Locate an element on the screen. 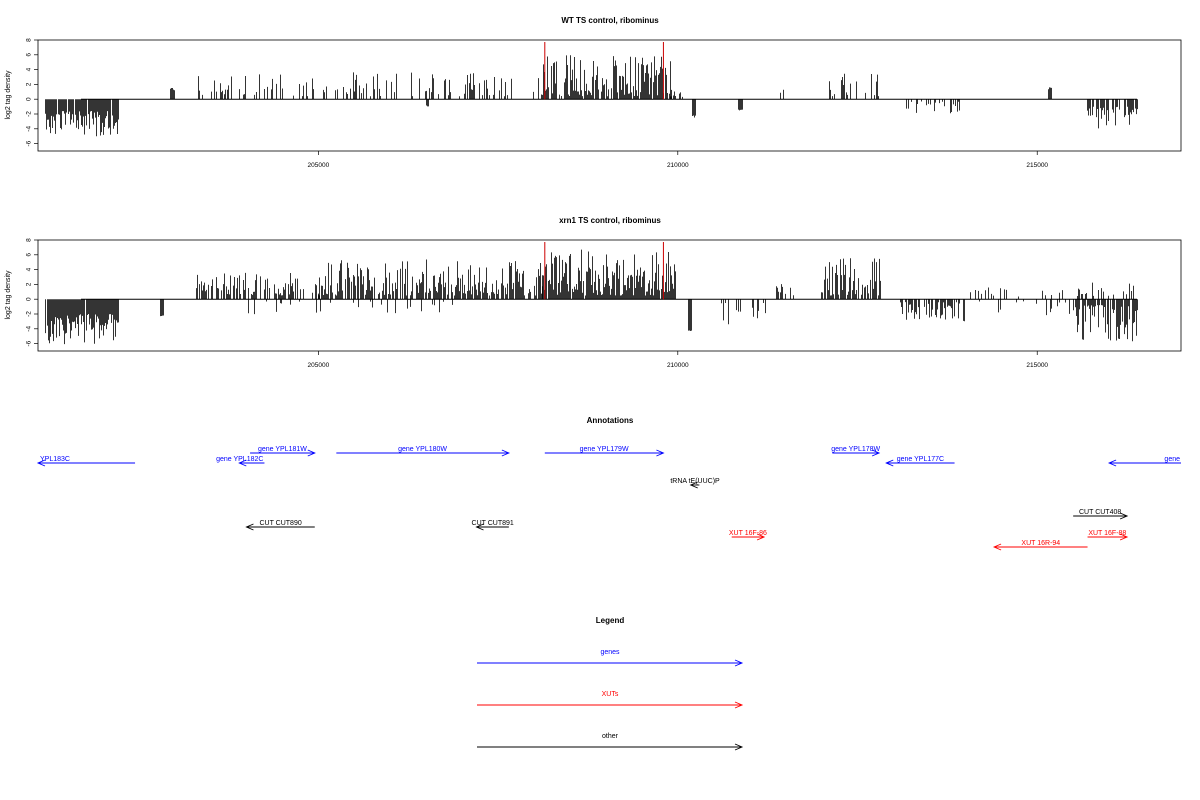 Image resolution: width=1200 pixels, height=800 pixels. xrn1-y-tick-label: 6 is located at coordinates (29, 255).